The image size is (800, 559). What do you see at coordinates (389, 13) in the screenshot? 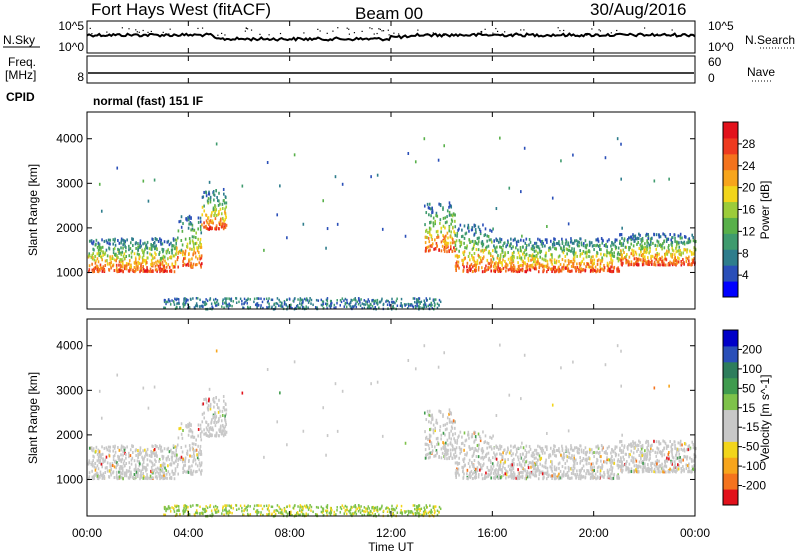
I see `beam-title: Beam 00` at bounding box center [389, 13].